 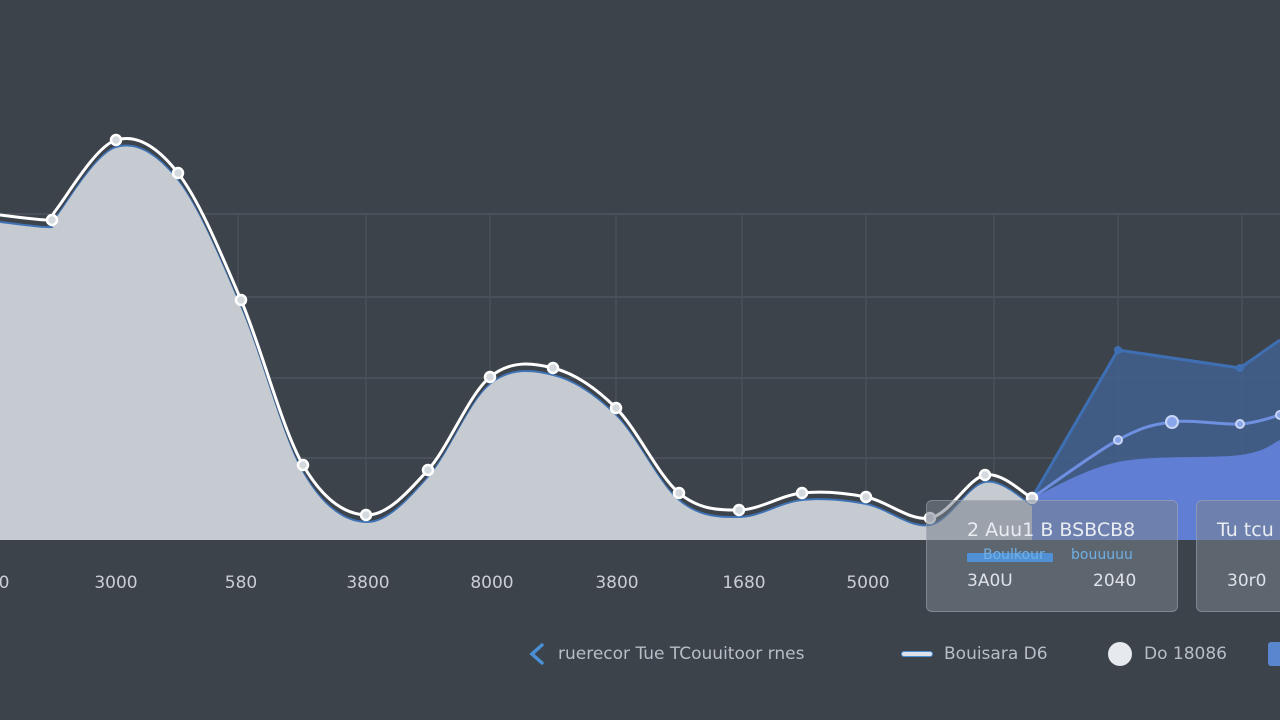 What do you see at coordinates (1115, 581) in the screenshot?
I see `tooltip-value-2: 2040` at bounding box center [1115, 581].